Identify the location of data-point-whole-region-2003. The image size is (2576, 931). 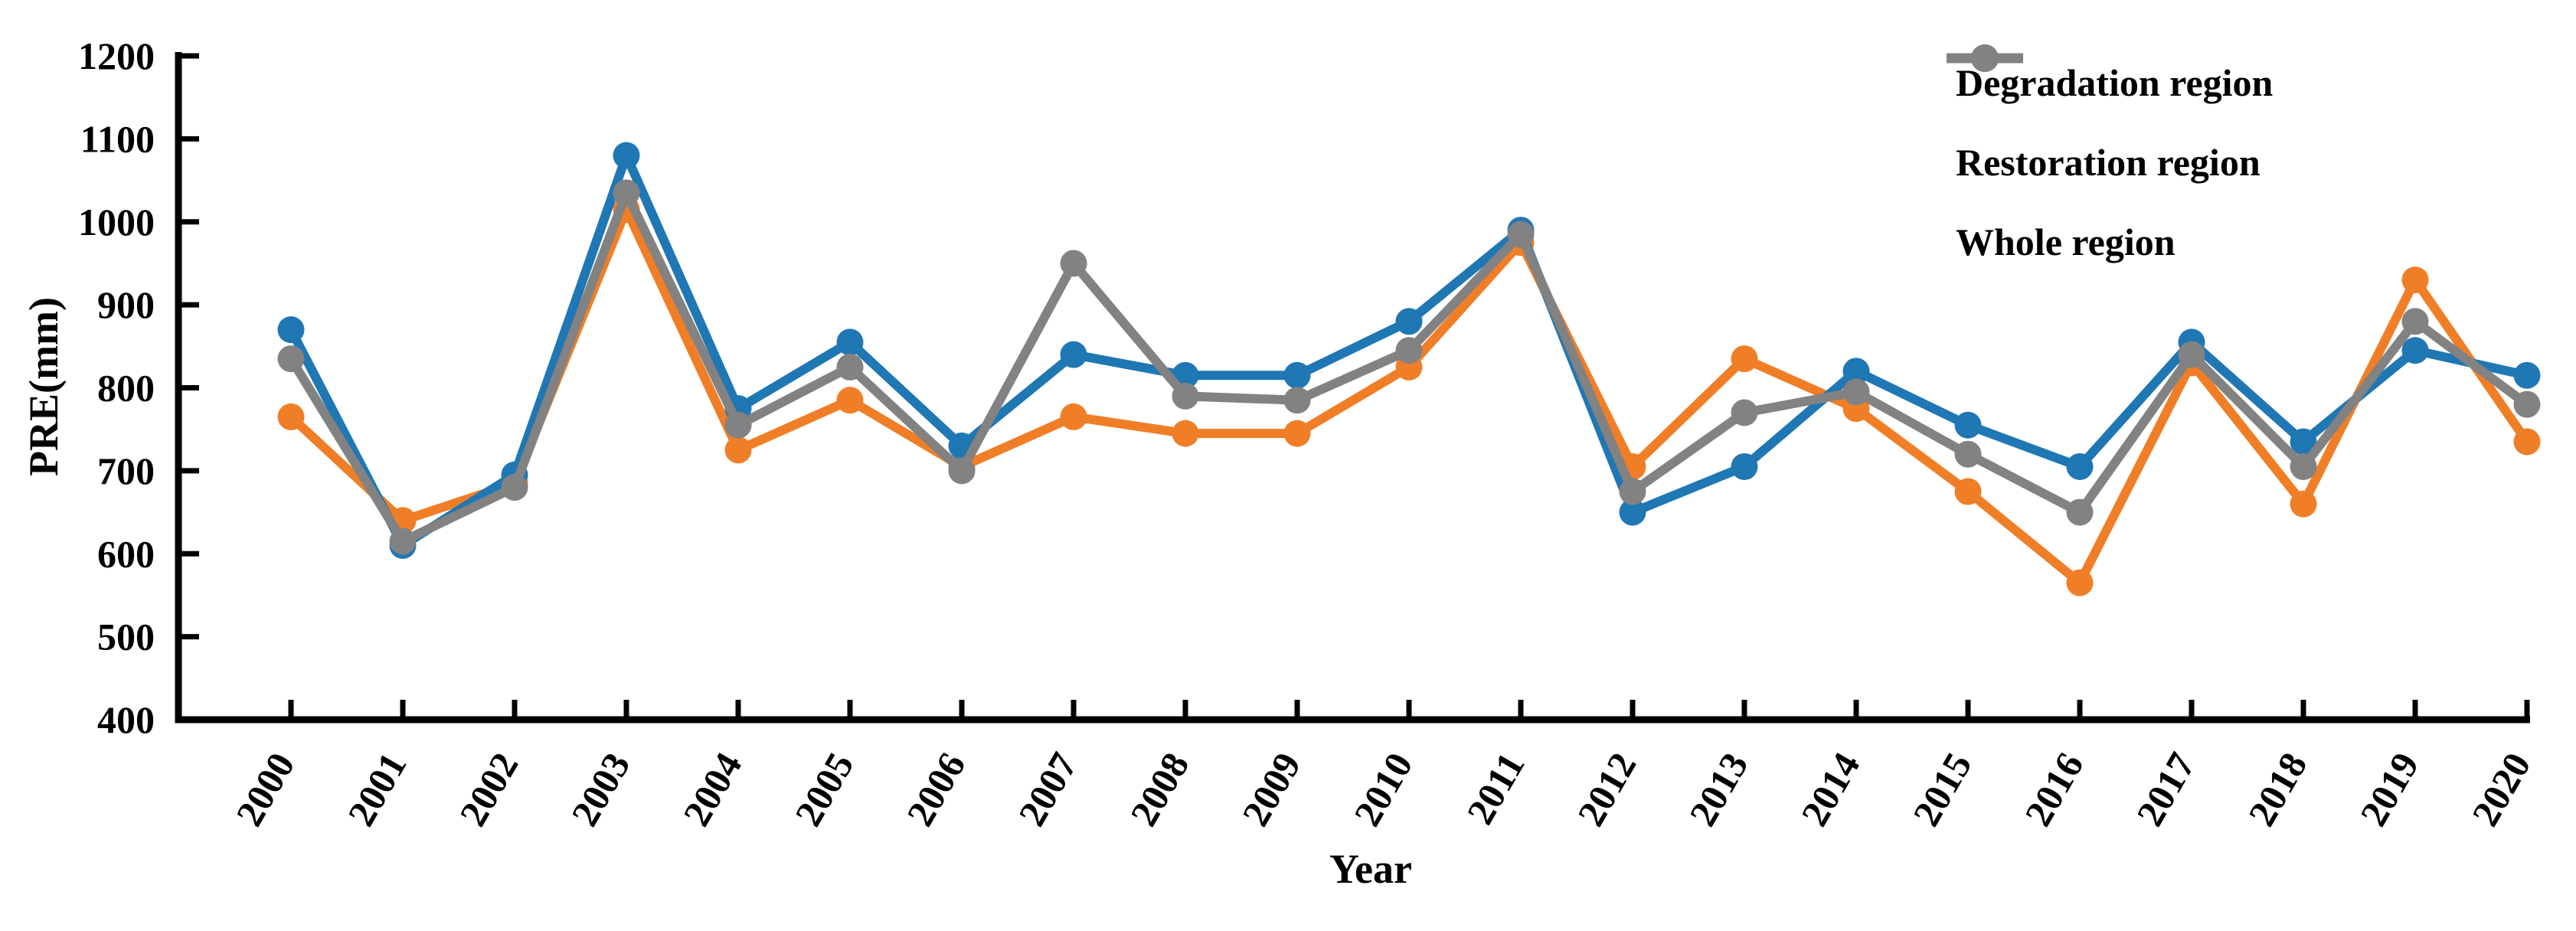
(626, 193).